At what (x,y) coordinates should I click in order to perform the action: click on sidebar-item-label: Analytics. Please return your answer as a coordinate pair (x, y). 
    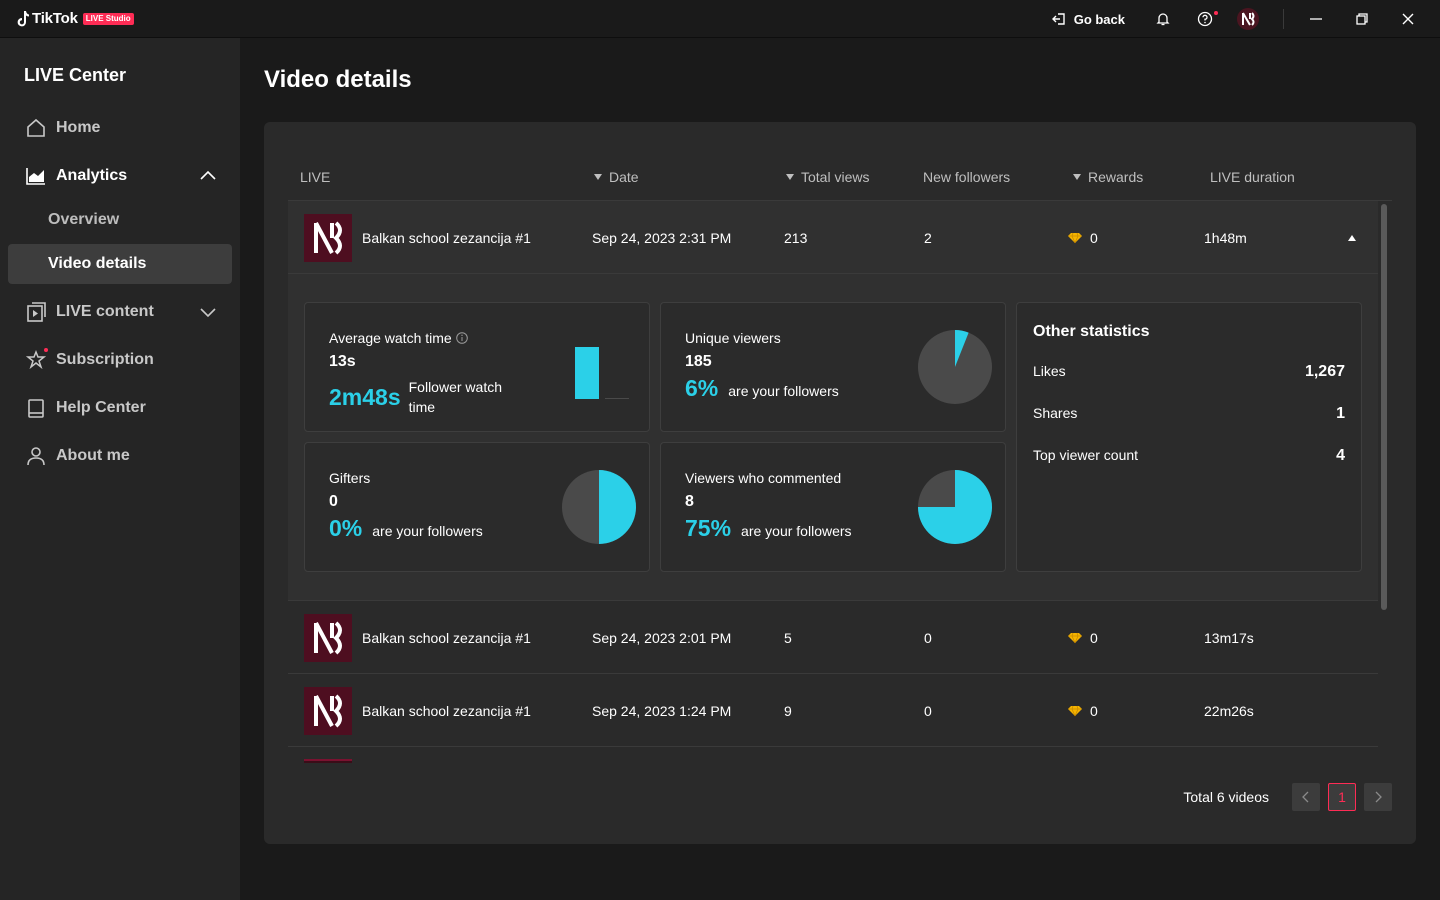
    Looking at the image, I should click on (92, 175).